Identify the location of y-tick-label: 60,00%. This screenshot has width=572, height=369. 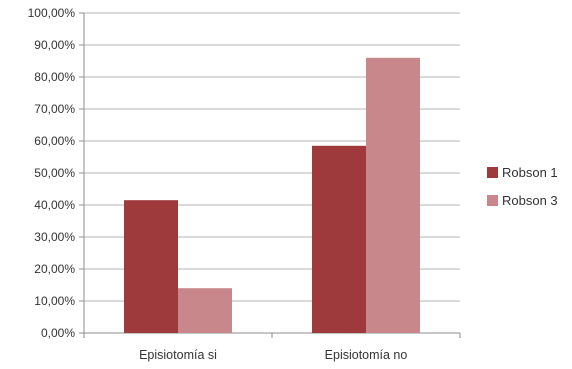
(54, 141).